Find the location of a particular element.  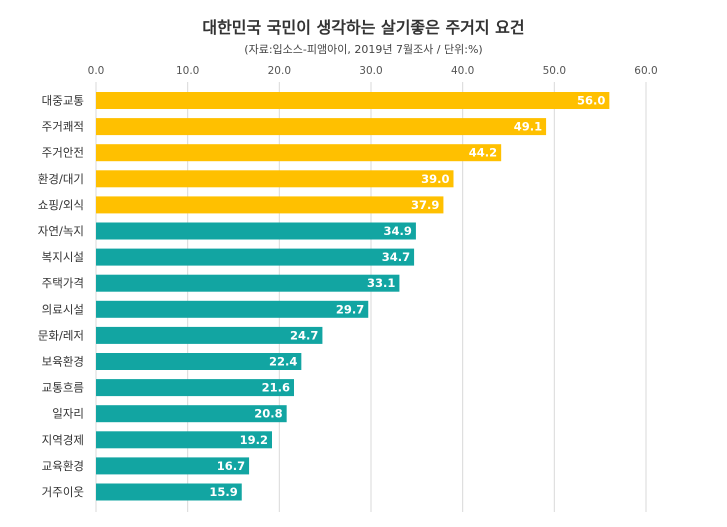

category-label: 의료시설 is located at coordinates (63, 309).